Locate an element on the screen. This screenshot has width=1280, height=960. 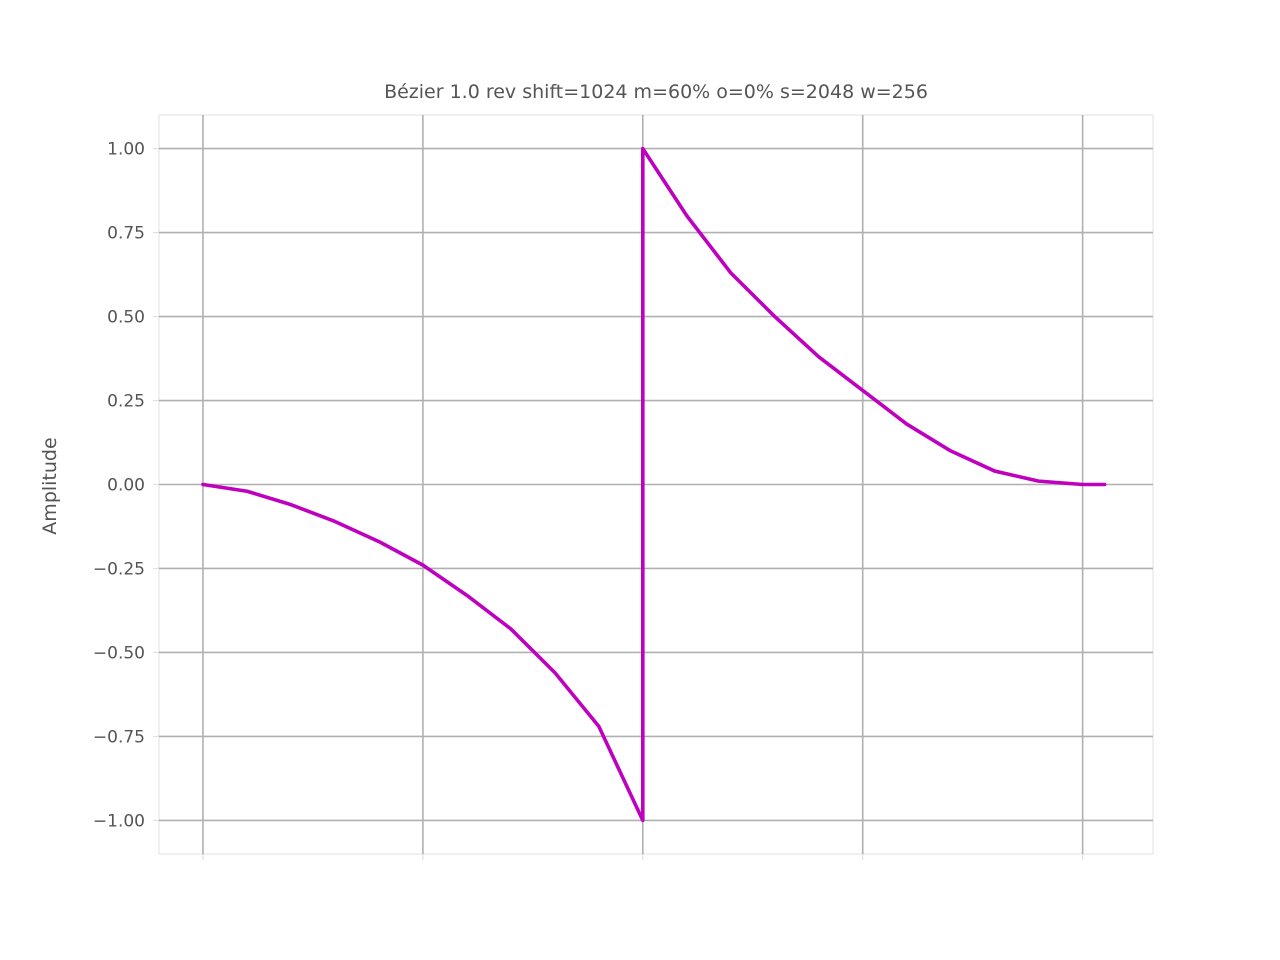
y-tick-label: 0.75 is located at coordinates (126, 234).